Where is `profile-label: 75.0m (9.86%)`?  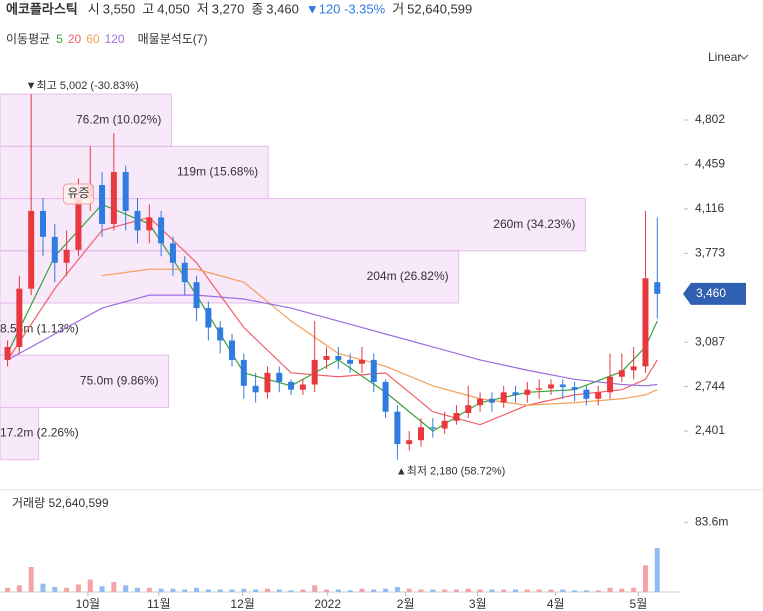 profile-label: 75.0m (9.86%) is located at coordinates (119, 380).